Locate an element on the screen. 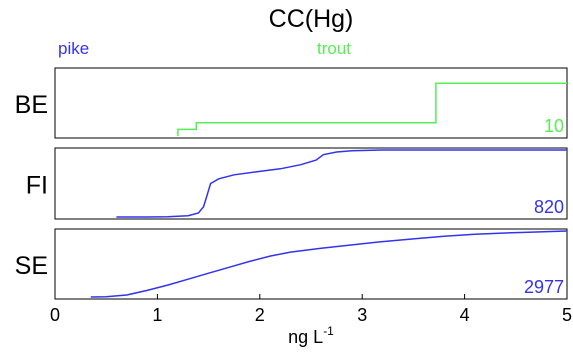  chart-title: CC(Hg) is located at coordinates (311, 19).